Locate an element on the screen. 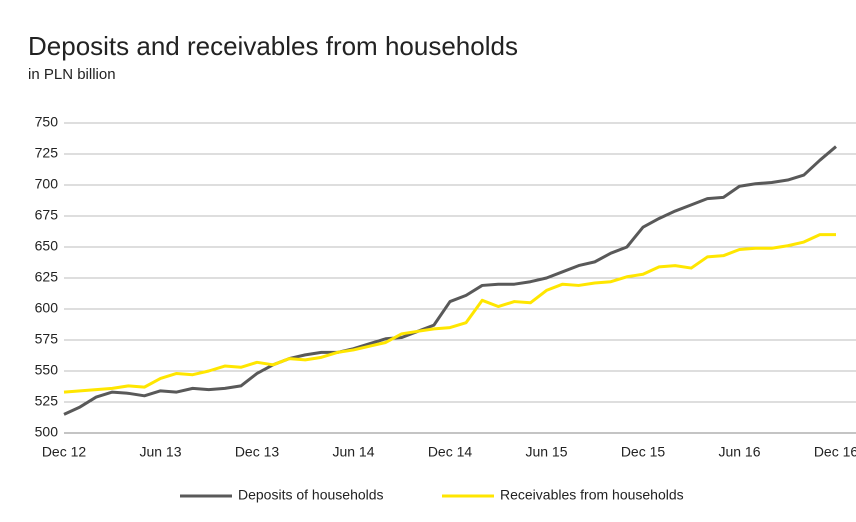  chart-subtitle: in PLN billion is located at coordinates (72, 74).